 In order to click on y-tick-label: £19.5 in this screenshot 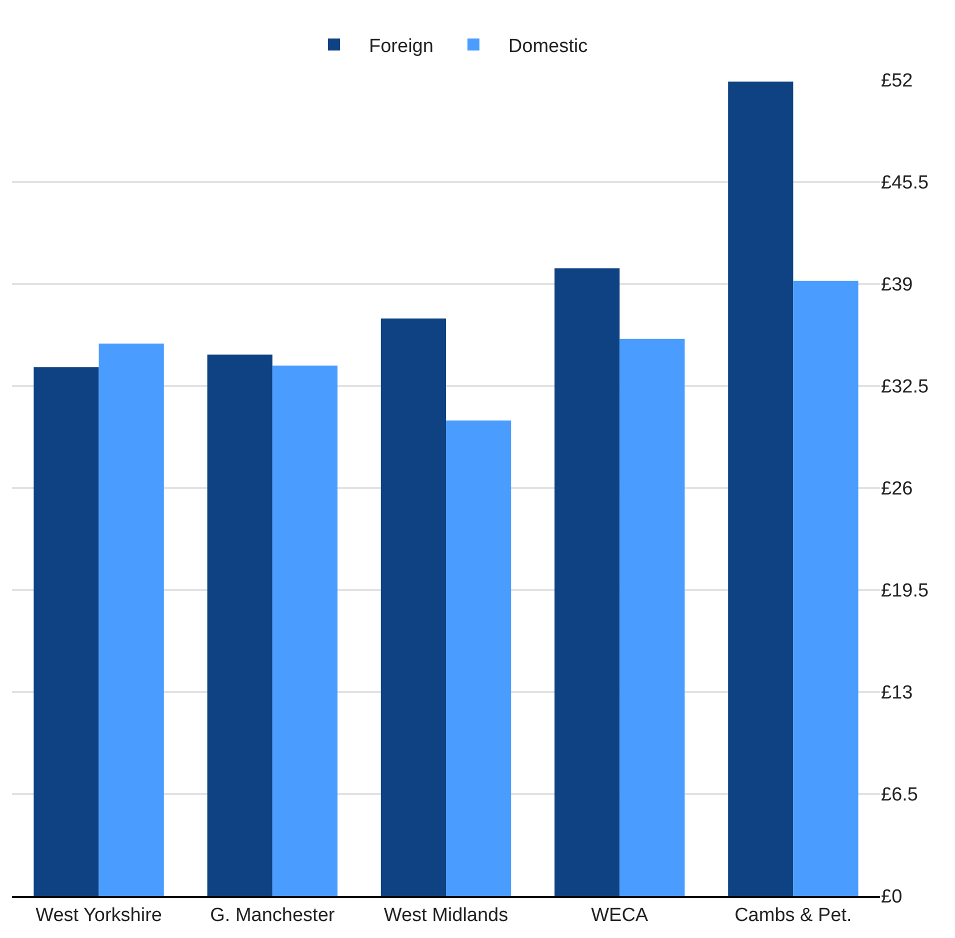, I will do `click(905, 591)`.